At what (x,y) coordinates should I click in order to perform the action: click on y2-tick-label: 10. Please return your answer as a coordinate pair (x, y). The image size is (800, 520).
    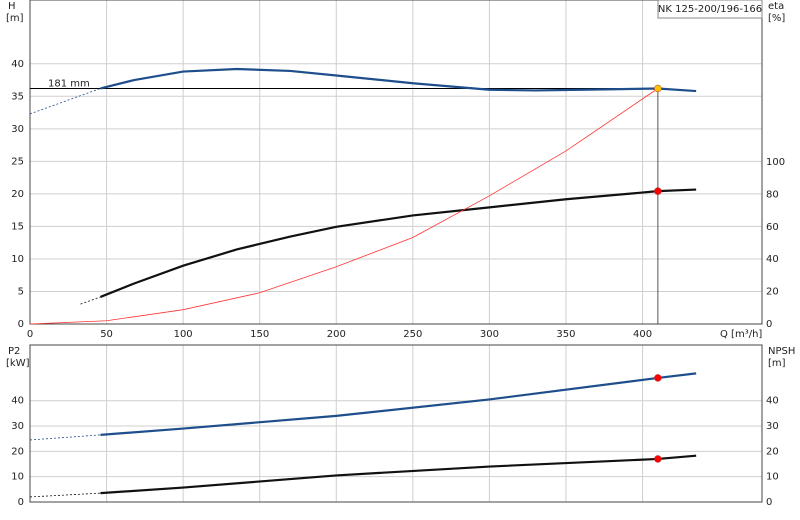
    Looking at the image, I should click on (772, 477).